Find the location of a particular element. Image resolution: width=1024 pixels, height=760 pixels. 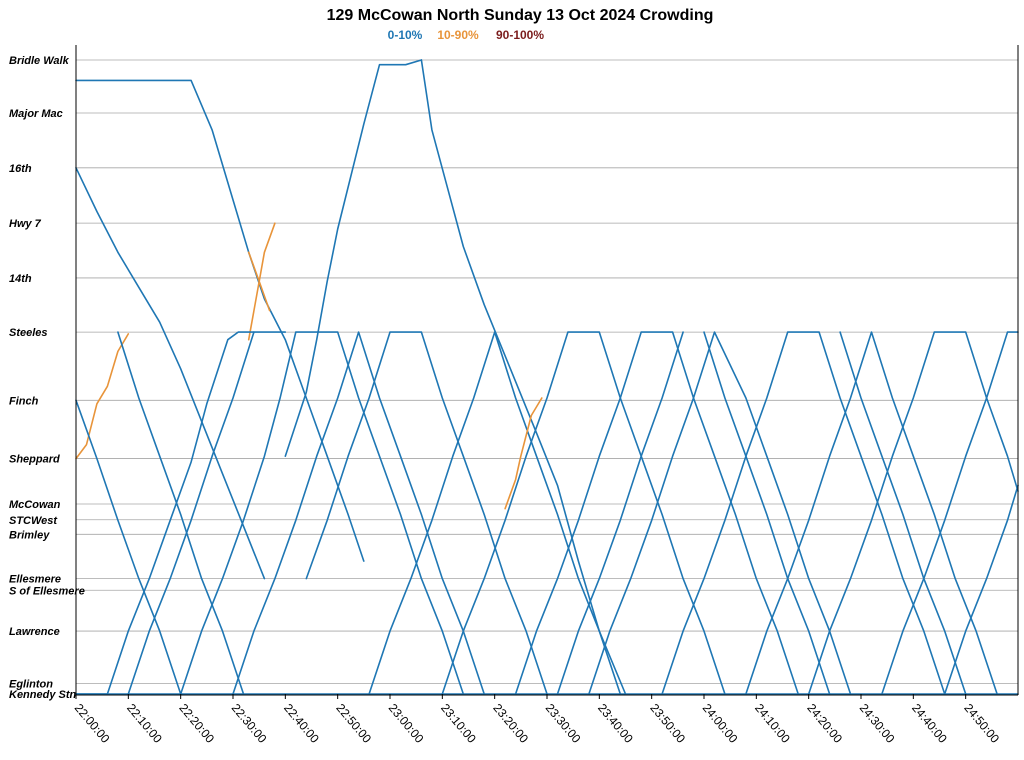

legend-entry-low: 0-10% is located at coordinates (405, 35).